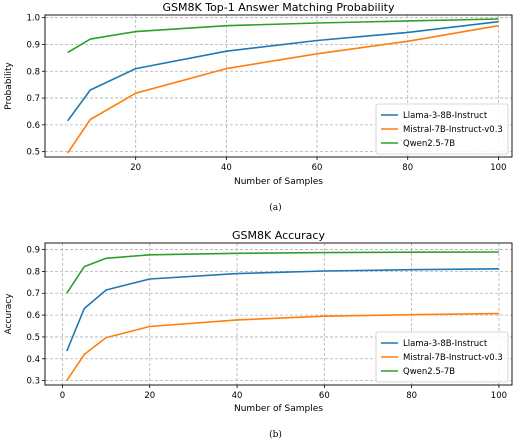 The height and width of the screenshot is (442, 528). Describe the element at coordinates (62, 396) in the screenshot. I see `x-tick-label: 0` at that location.